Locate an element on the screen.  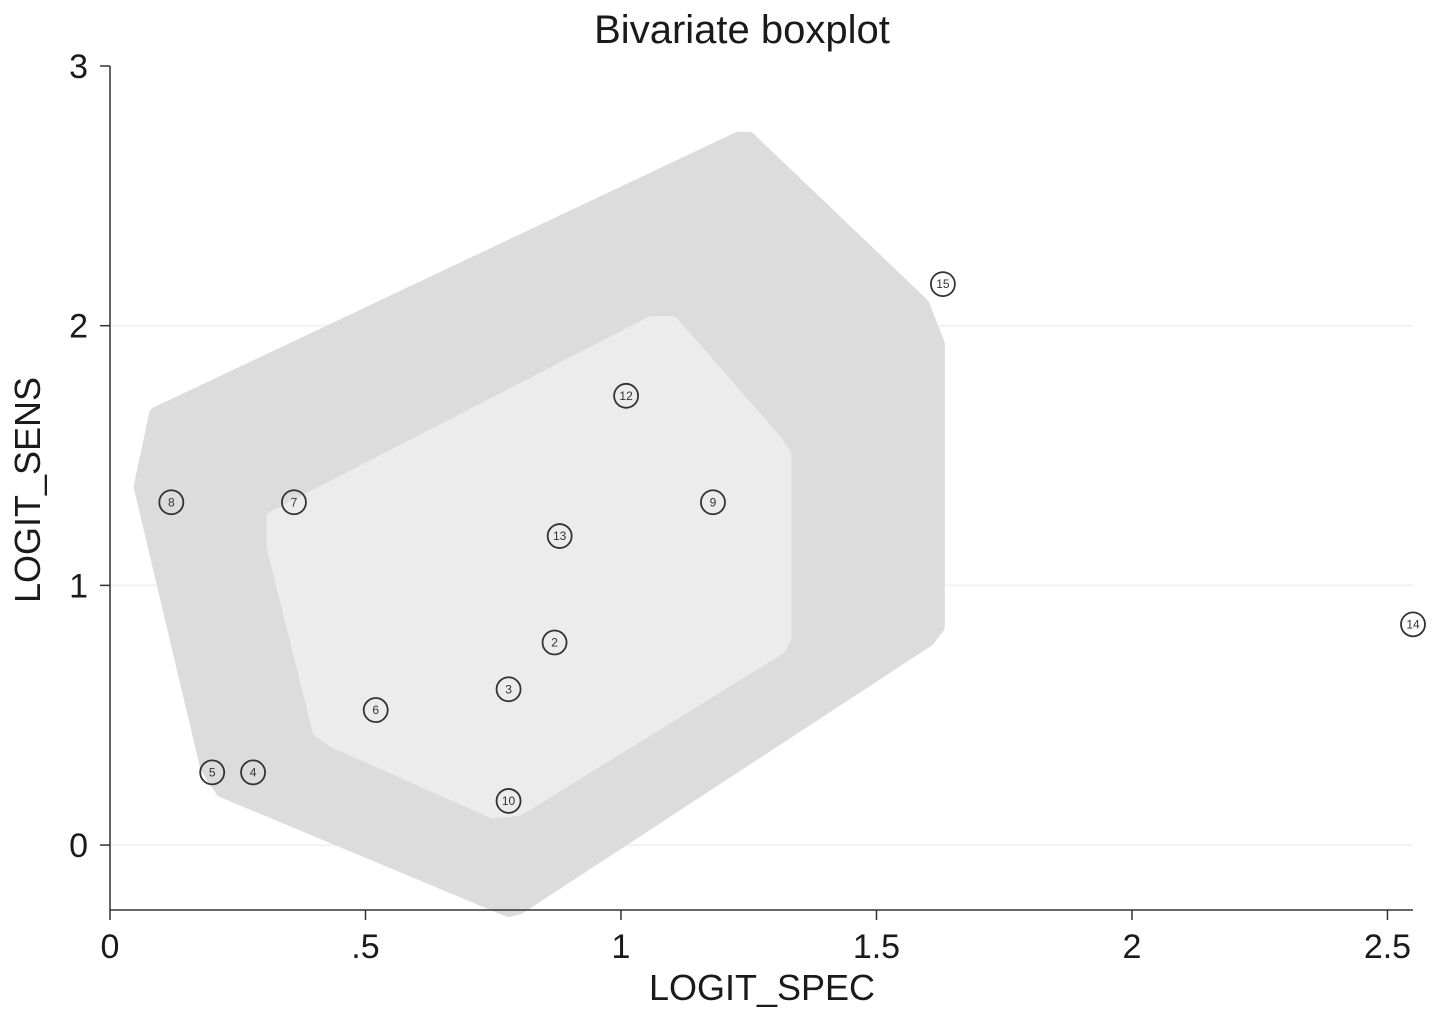
data-point-label: 6 is located at coordinates (375, 710).